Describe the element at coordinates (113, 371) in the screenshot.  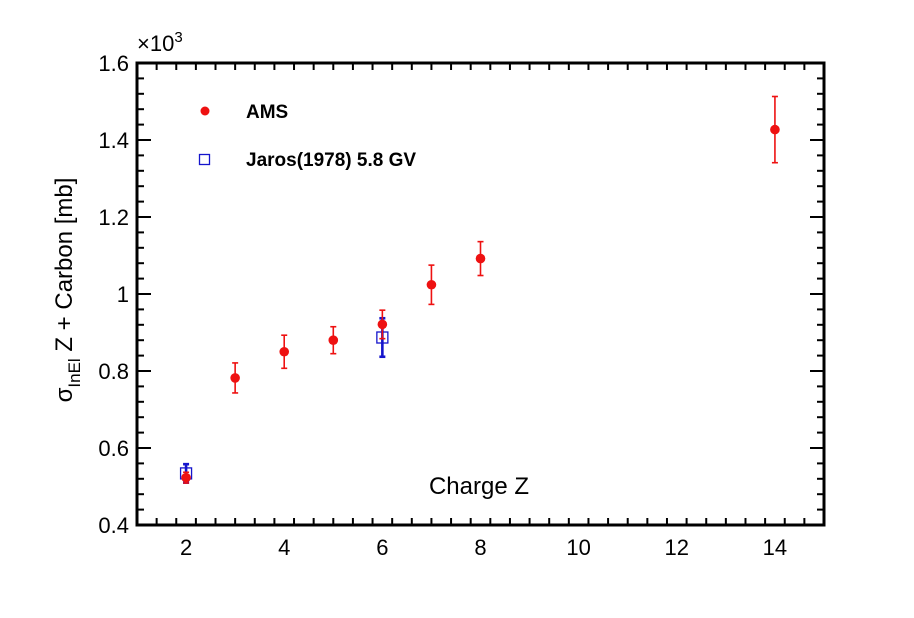
I see `y-tick-label: 0.8` at that location.